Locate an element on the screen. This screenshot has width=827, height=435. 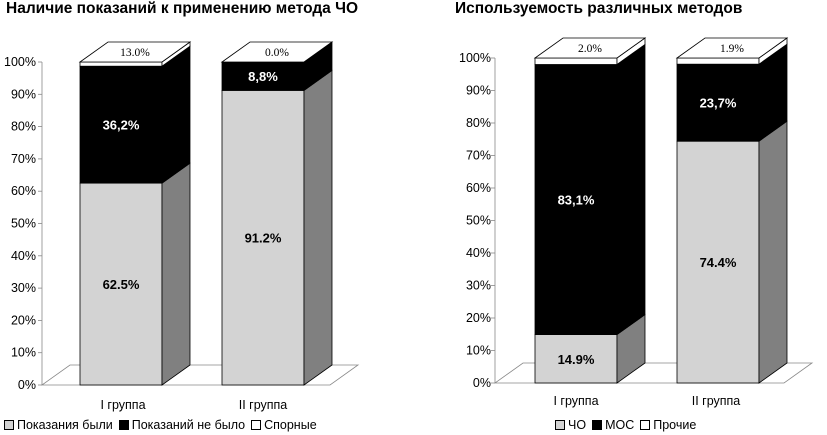
chart-legend: Показания были Показаний не было Спорные is located at coordinates (163, 425).